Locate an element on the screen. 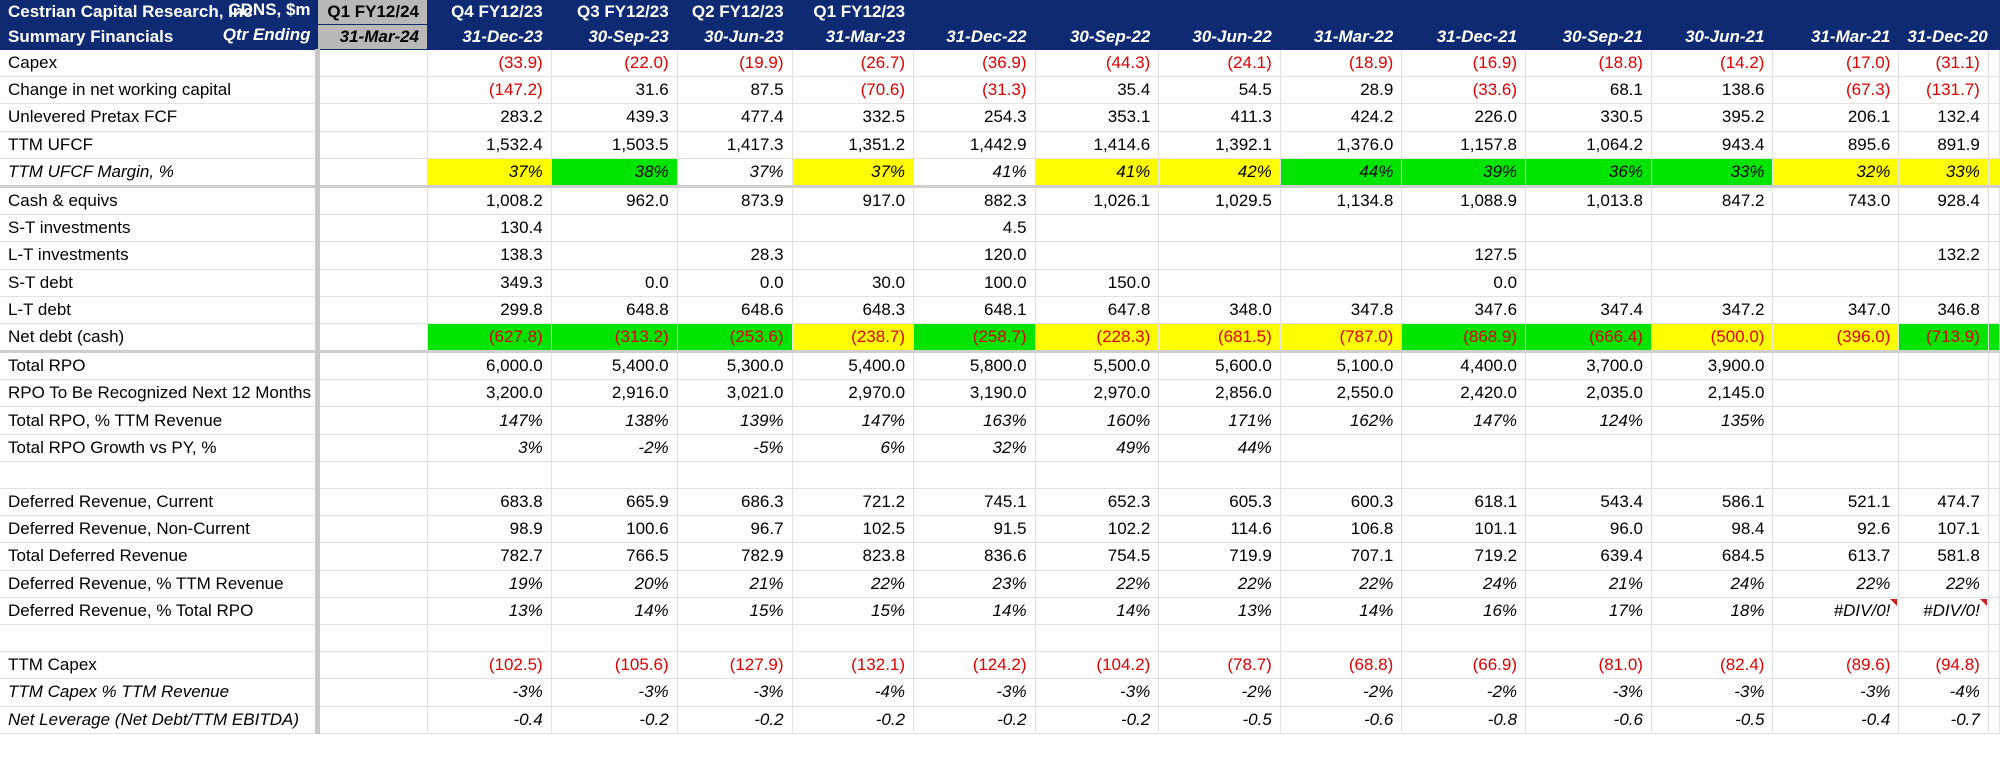 This screenshot has height=769, width=2000. column-date: 30-Jun-21 is located at coordinates (1712, 37).